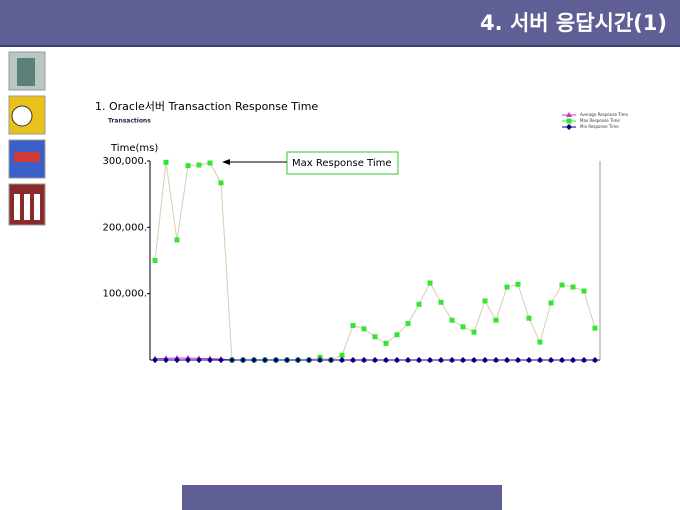 The height and width of the screenshot is (510, 680). I want to click on annotation-box, so click(342, 163).